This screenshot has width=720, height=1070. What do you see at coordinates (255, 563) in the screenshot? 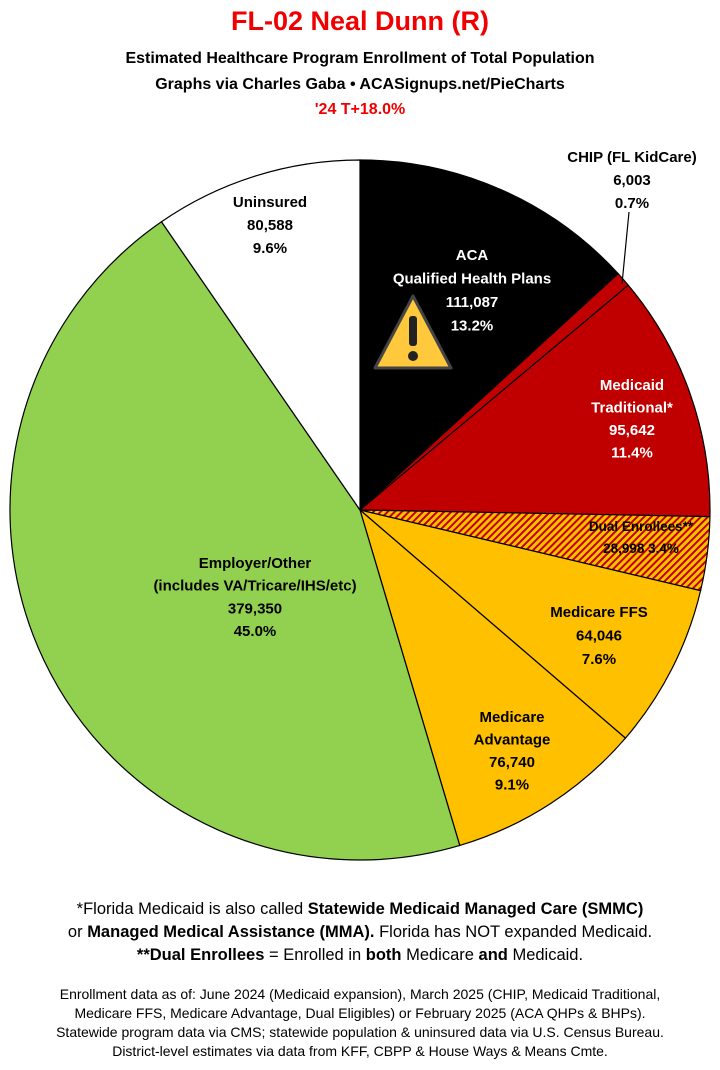
I see `slice-label-employer: Employer/Other` at bounding box center [255, 563].